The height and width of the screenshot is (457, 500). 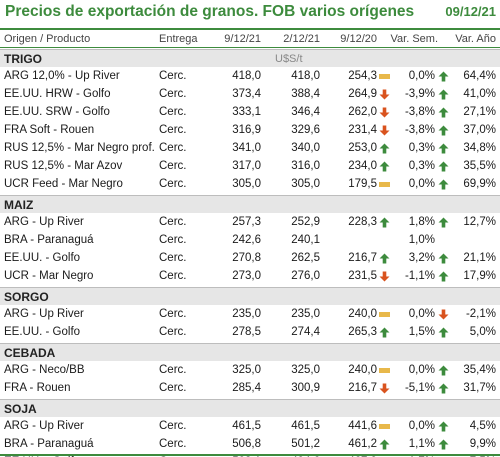 What do you see at coordinates (246, 332) in the screenshot?
I see `price-current: 278,5` at bounding box center [246, 332].